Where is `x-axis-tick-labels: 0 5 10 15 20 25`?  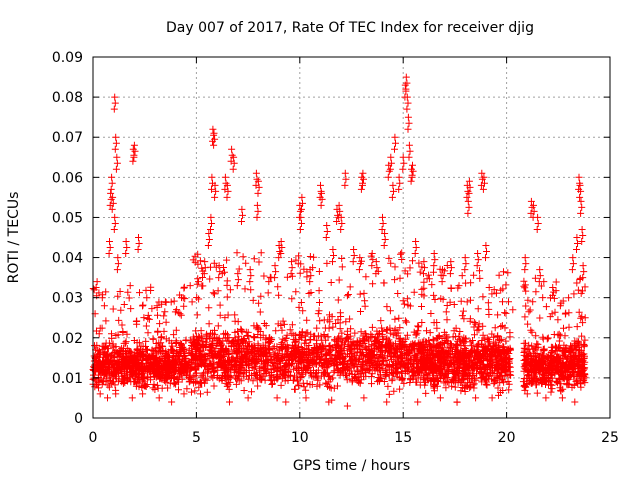 x-axis-tick-labels: 0 5 10 15 20 25 is located at coordinates (354, 438).